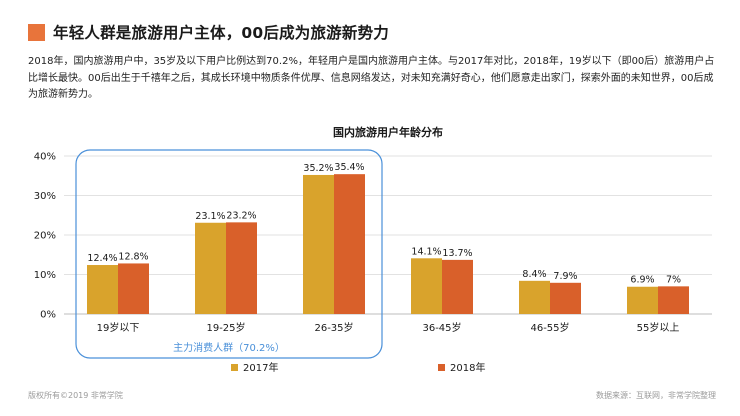 This screenshot has width=740, height=416. I want to click on bar-value-label: 12.8%, so click(133, 256).